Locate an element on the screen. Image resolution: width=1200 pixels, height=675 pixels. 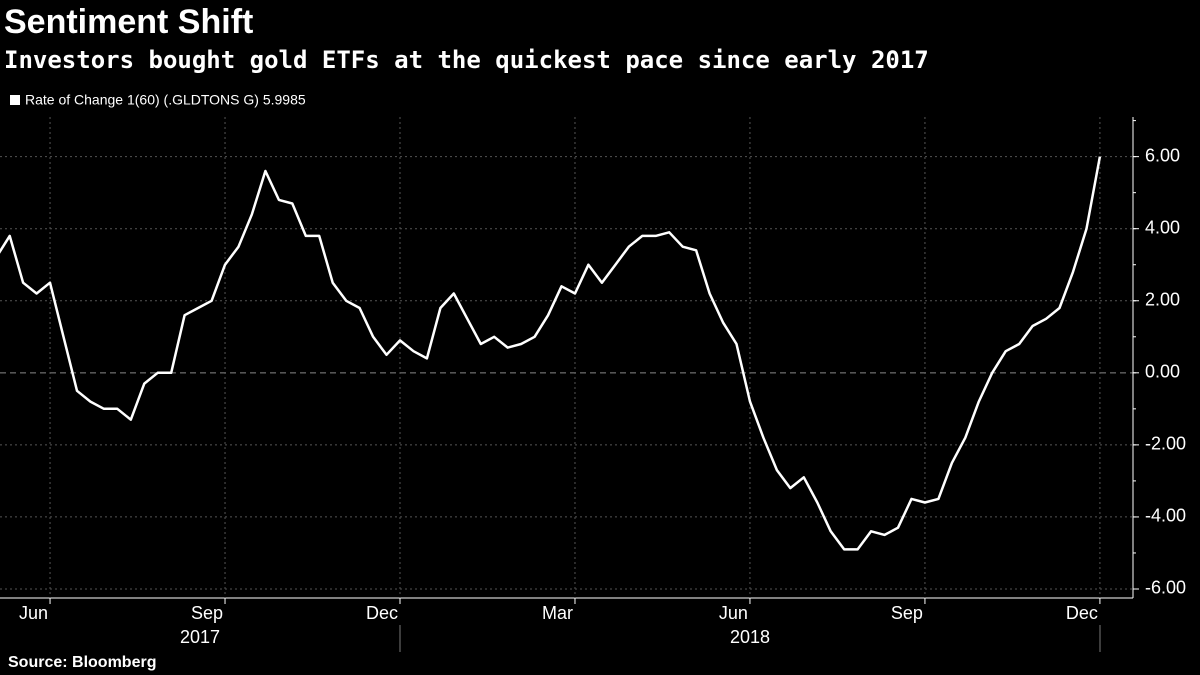
y-tick-label: 0.00 is located at coordinates (1162, 372).